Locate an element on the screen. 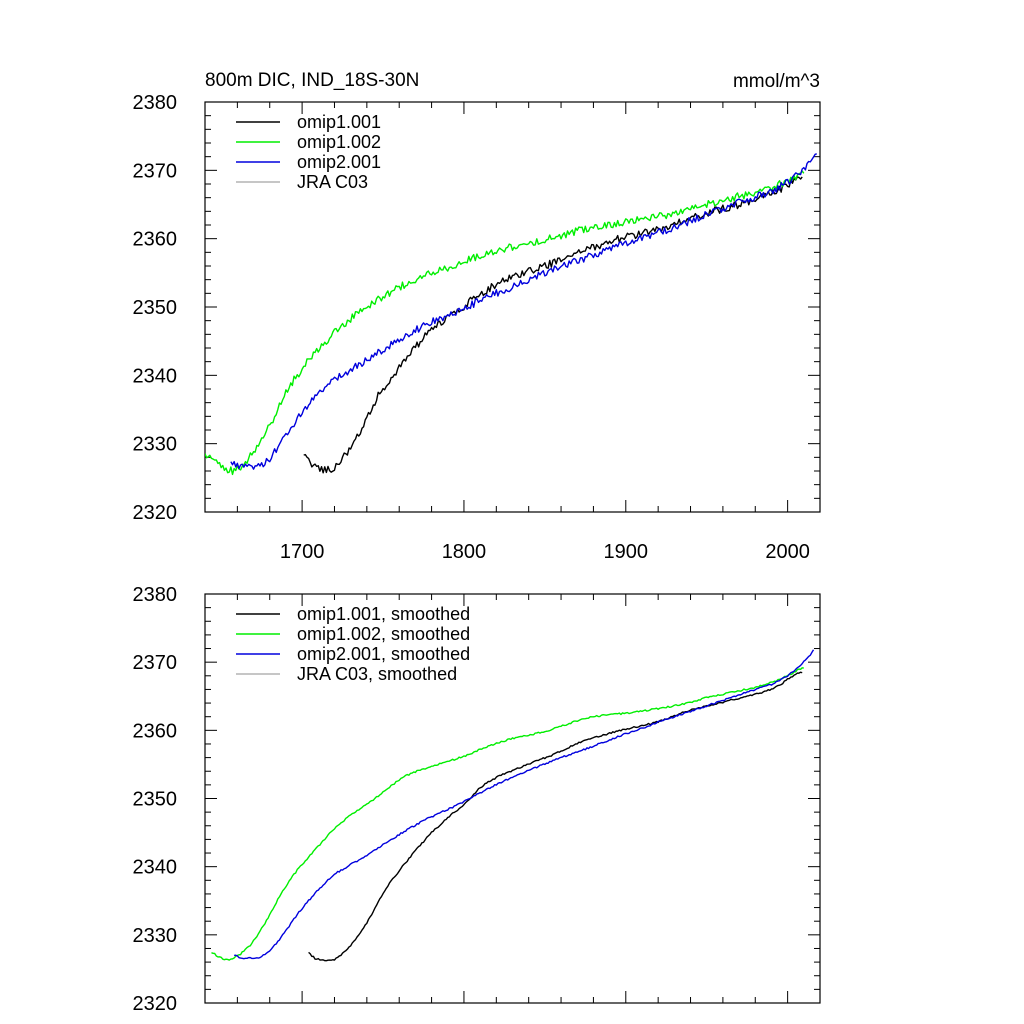 This screenshot has width=1024, height=1024. chart-title: 800m DIC, IND_18S-30N is located at coordinates (312, 80).